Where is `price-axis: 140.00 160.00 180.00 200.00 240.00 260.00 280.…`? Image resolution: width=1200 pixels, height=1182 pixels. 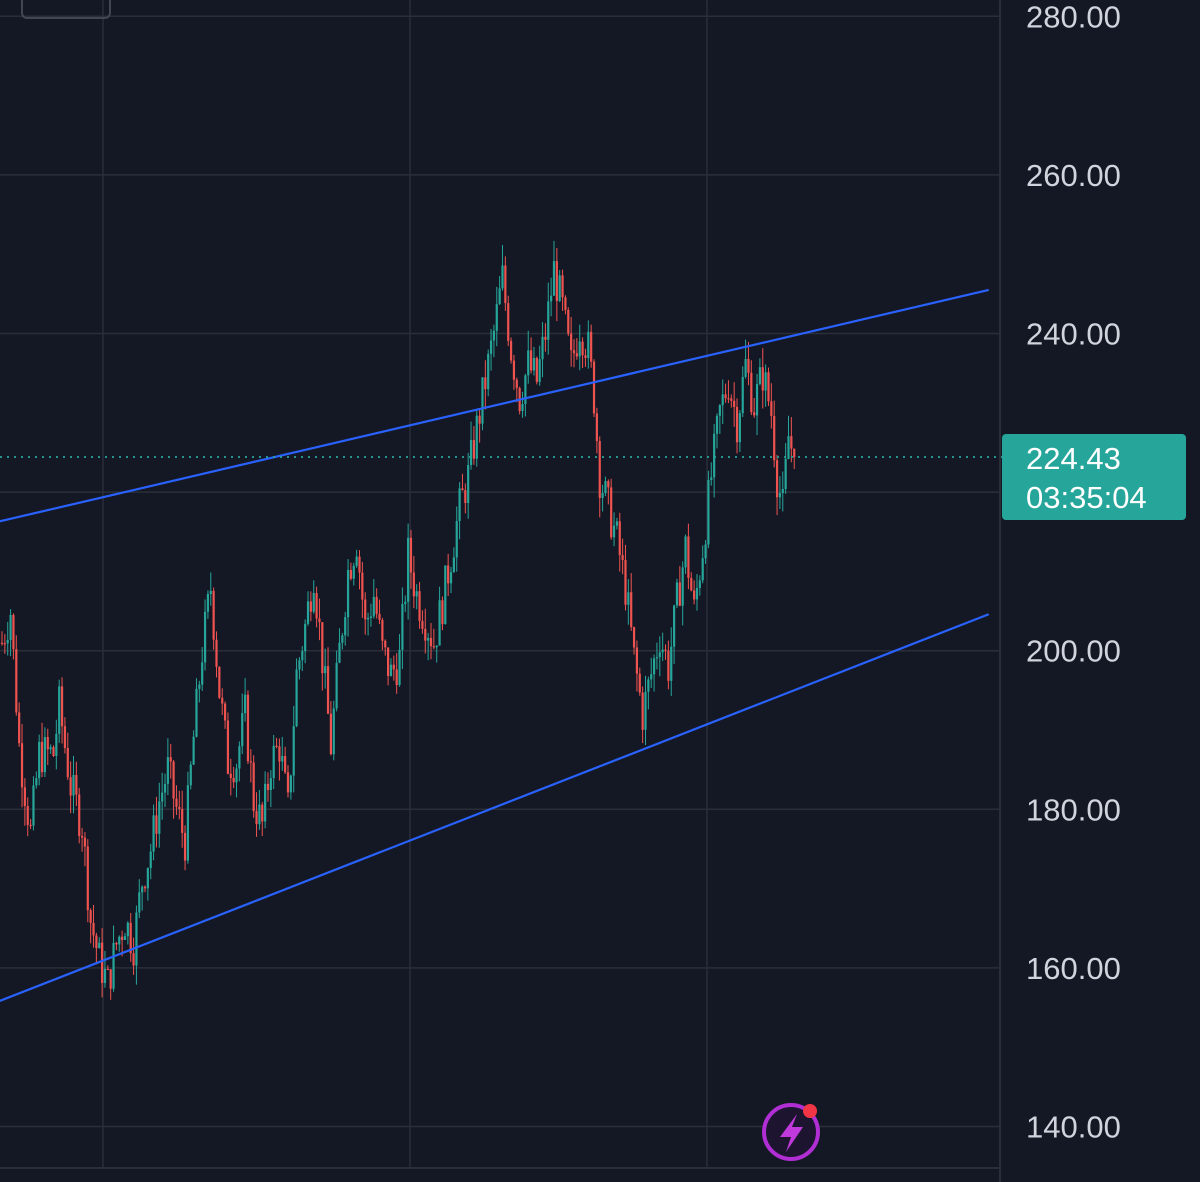
price-axis: 140.00 160.00 180.00 200.00 240.00 260.00 280.… is located at coordinates (1073, 572).